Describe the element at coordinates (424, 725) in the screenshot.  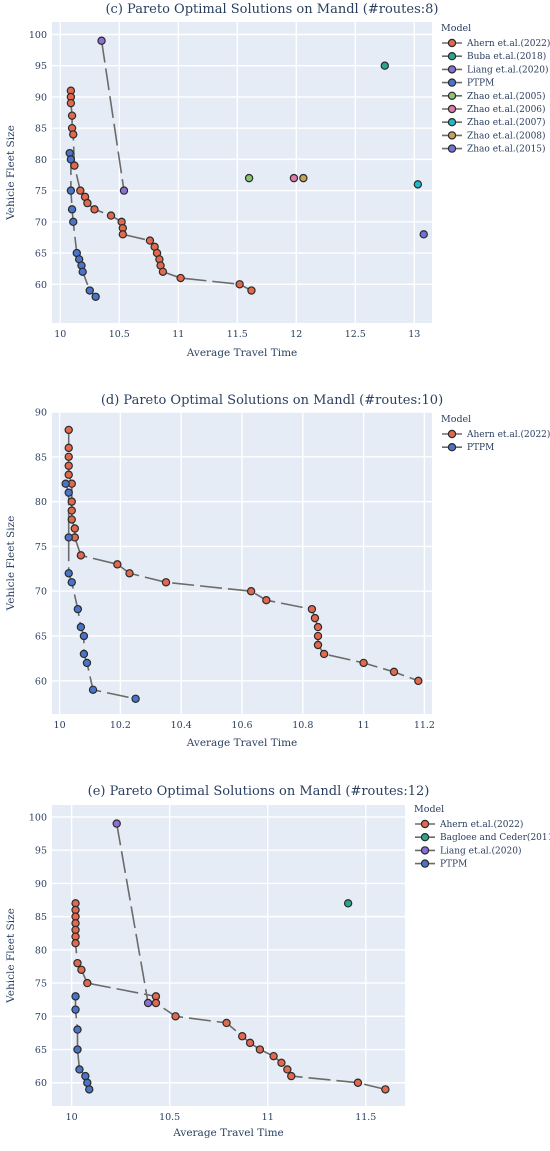
I see `x-tick-label: 11.2` at that location.